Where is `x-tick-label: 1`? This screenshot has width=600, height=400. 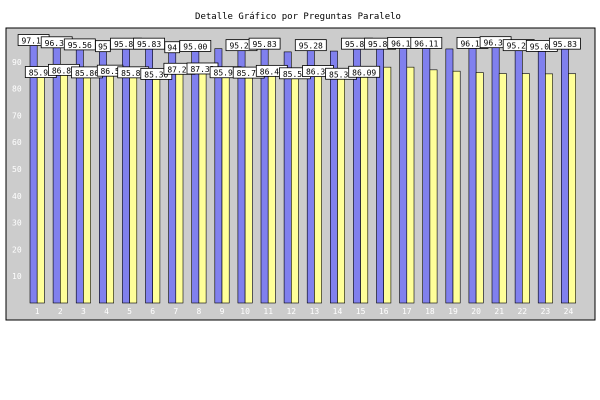
x-tick-label: 1 is located at coordinates (37, 311).